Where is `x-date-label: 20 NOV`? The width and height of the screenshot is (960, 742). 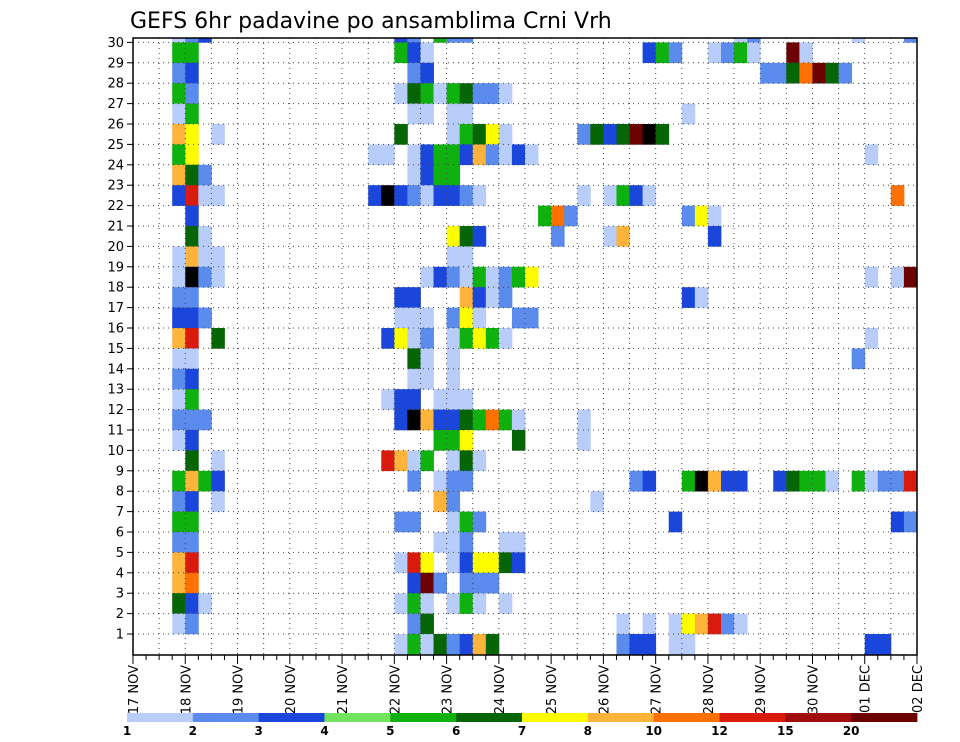
x-date-label: 20 NOV is located at coordinates (291, 689).